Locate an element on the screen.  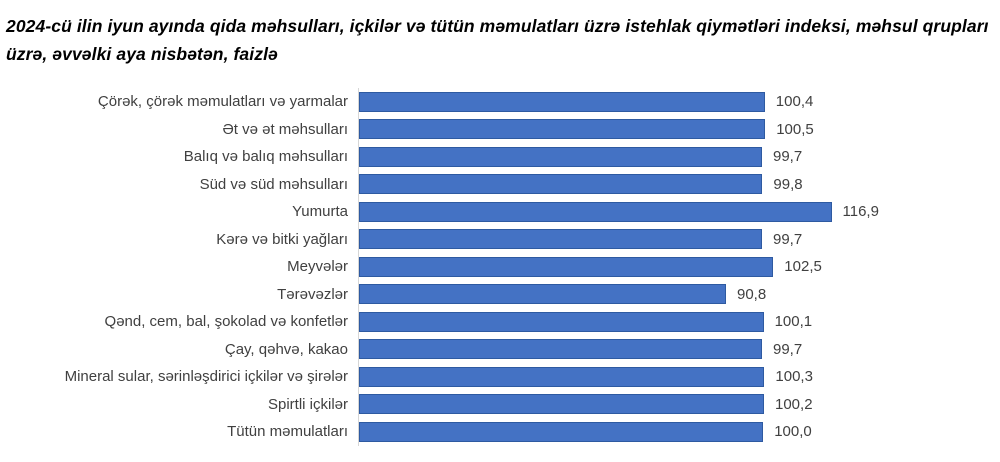
chart-row: Balıq və balıq məhsulları 99,7 is located at coordinates (500, 157).